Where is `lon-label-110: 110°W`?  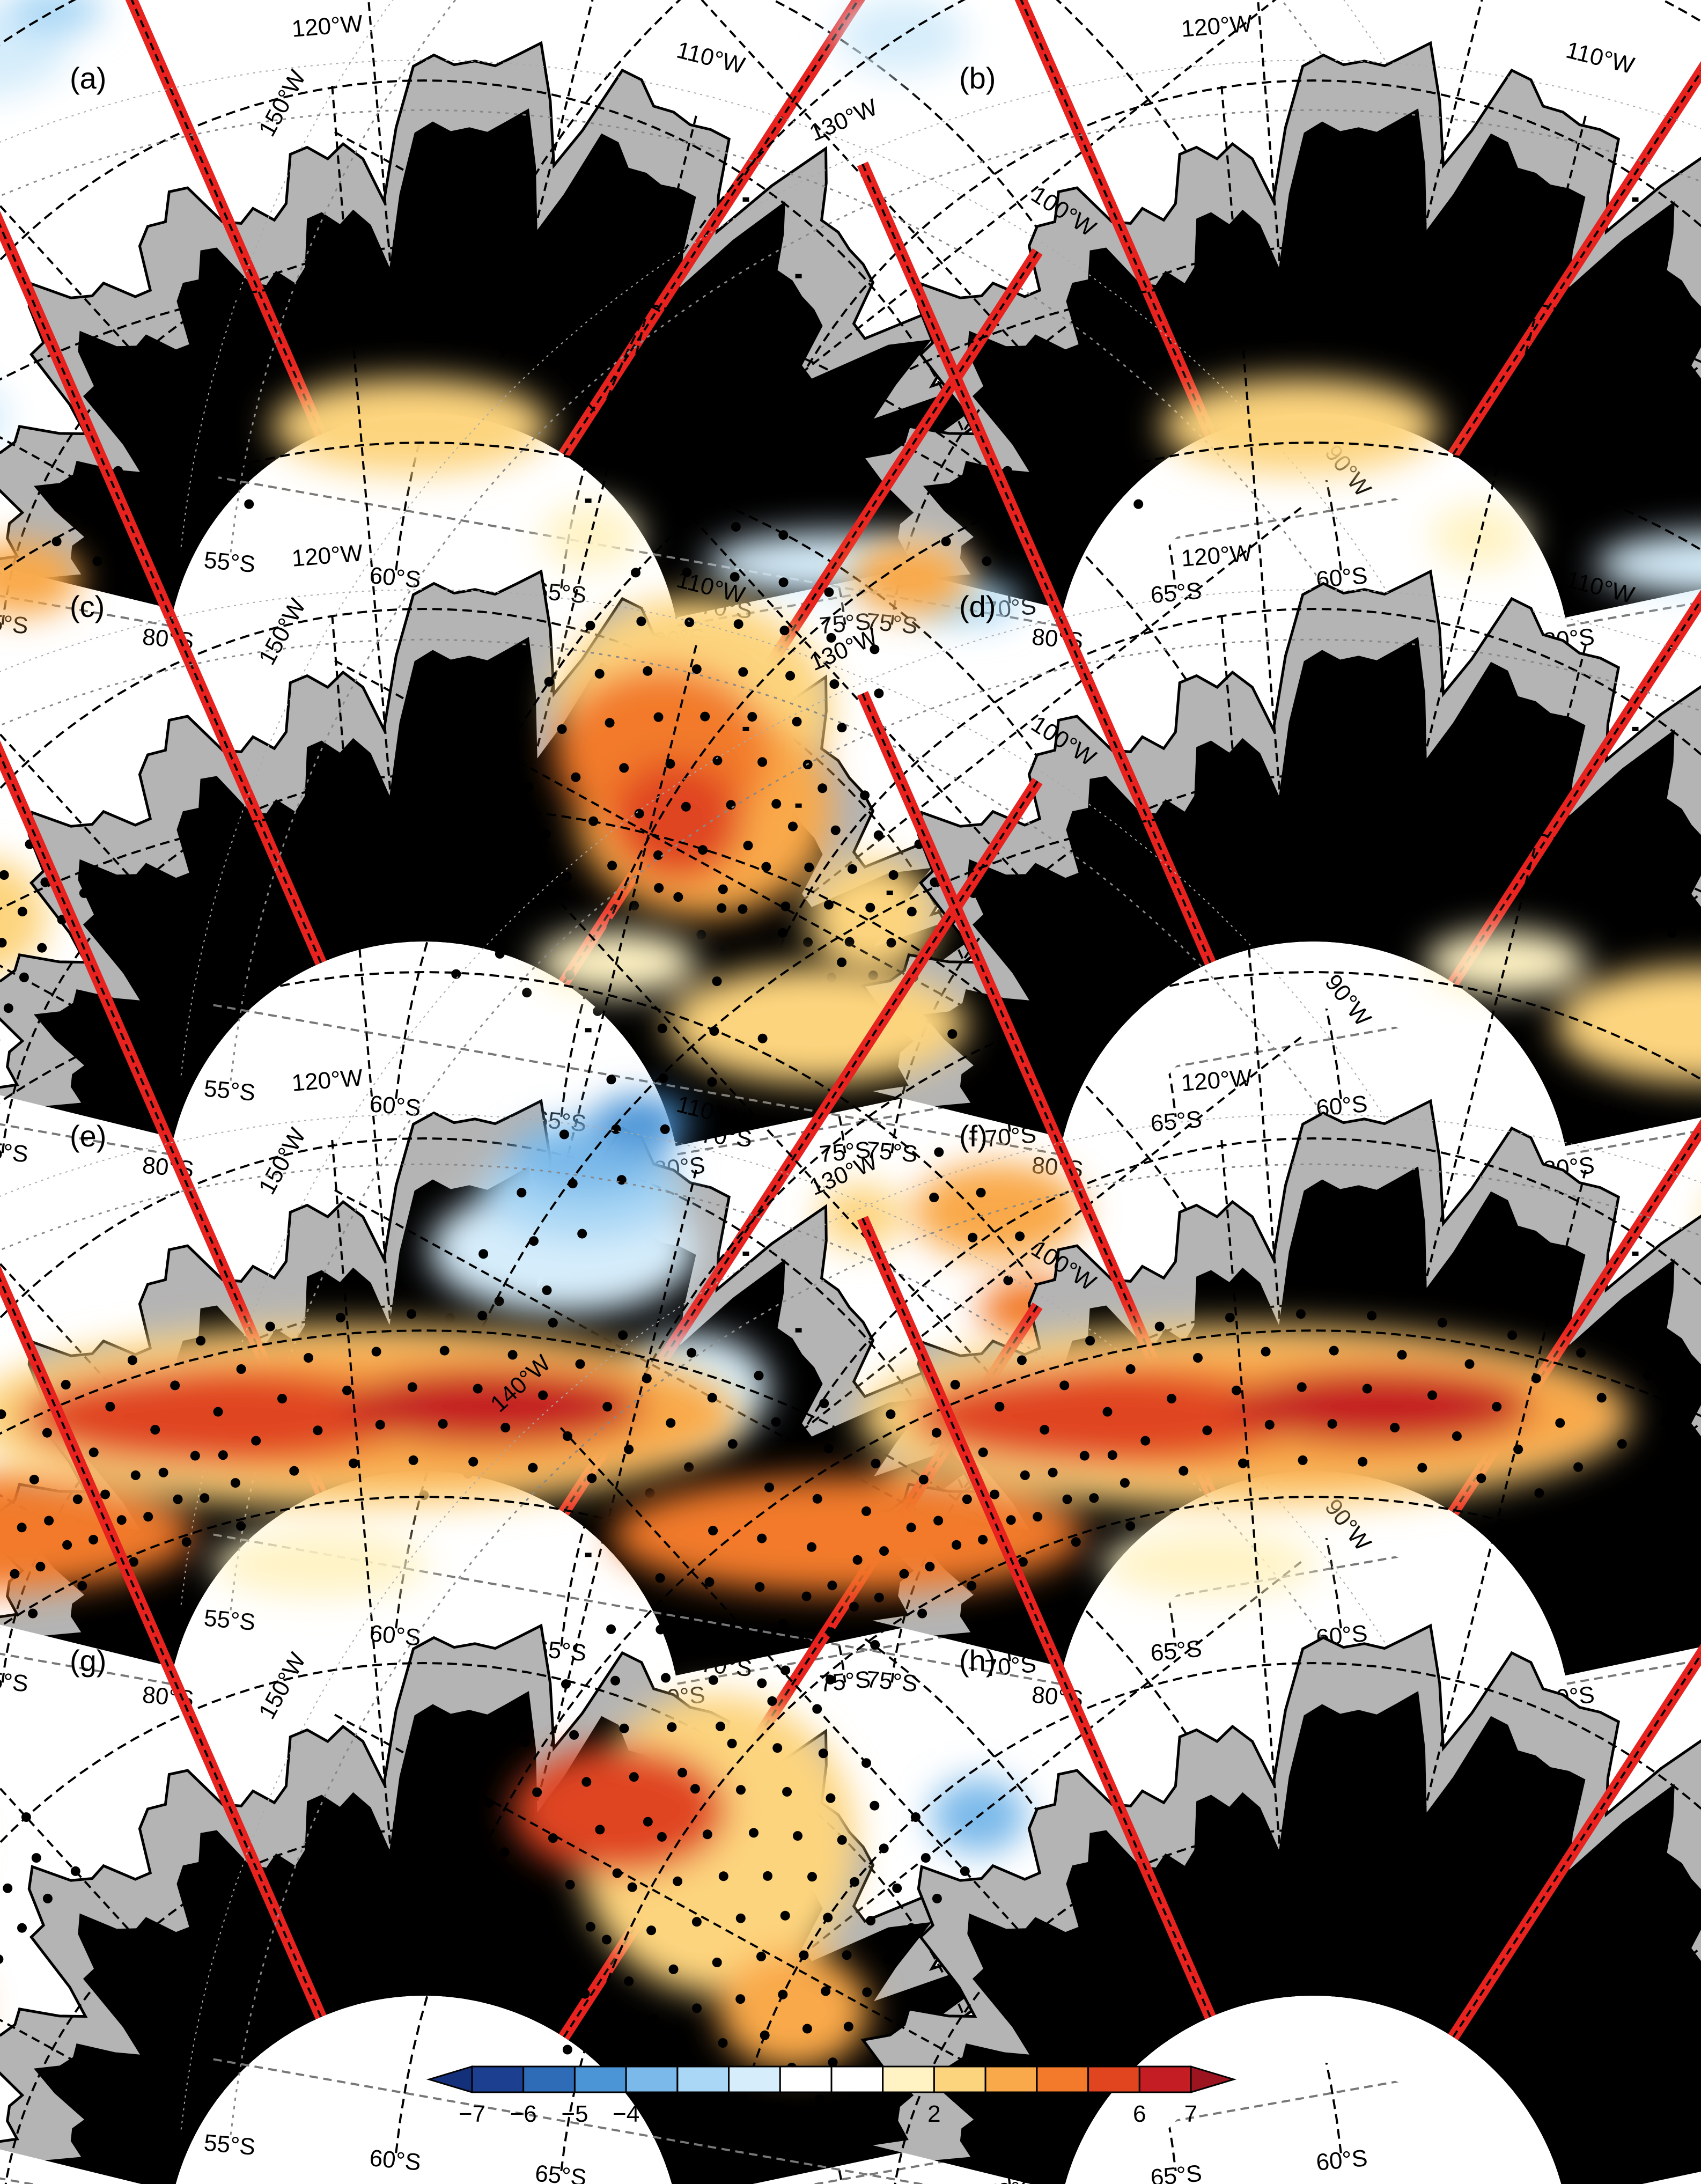
lon-label-110: 110°W is located at coordinates (711, 57).